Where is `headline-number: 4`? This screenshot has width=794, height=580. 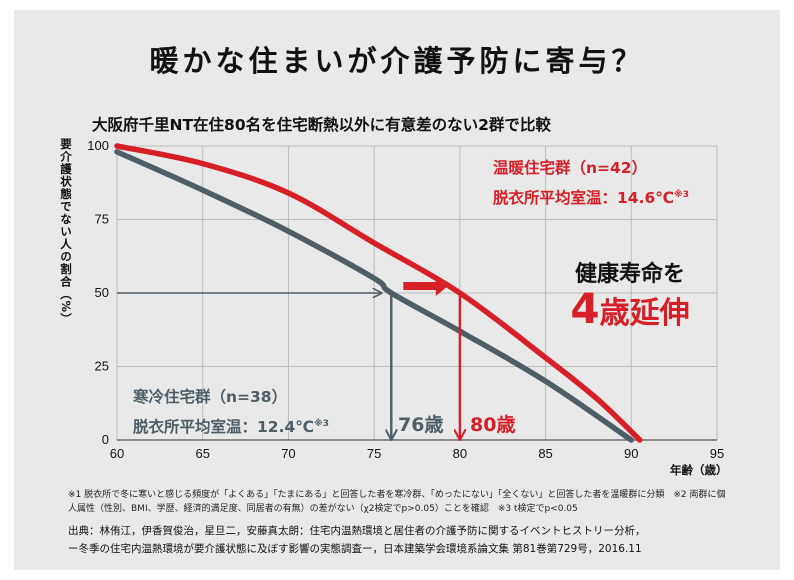
headline-number: 4 is located at coordinates (585, 308).